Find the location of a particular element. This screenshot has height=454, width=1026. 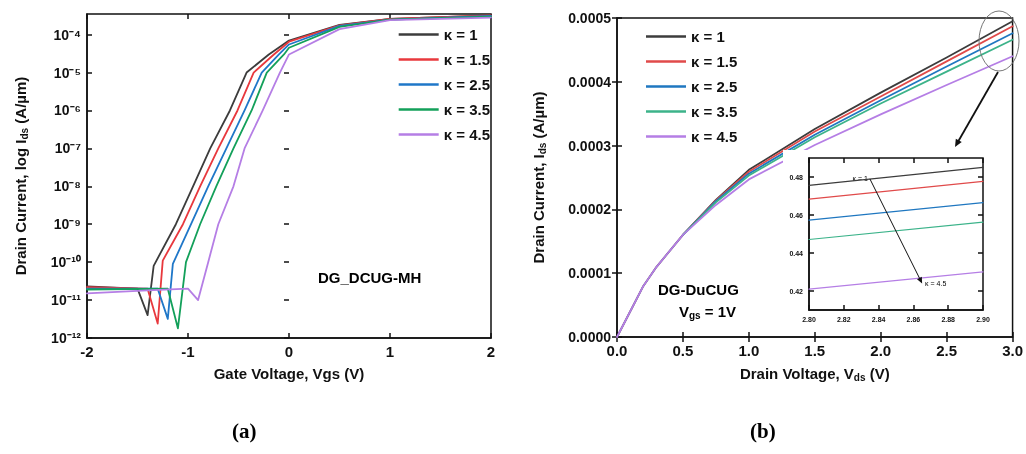

text: (b) is located at coordinates (763, 430).